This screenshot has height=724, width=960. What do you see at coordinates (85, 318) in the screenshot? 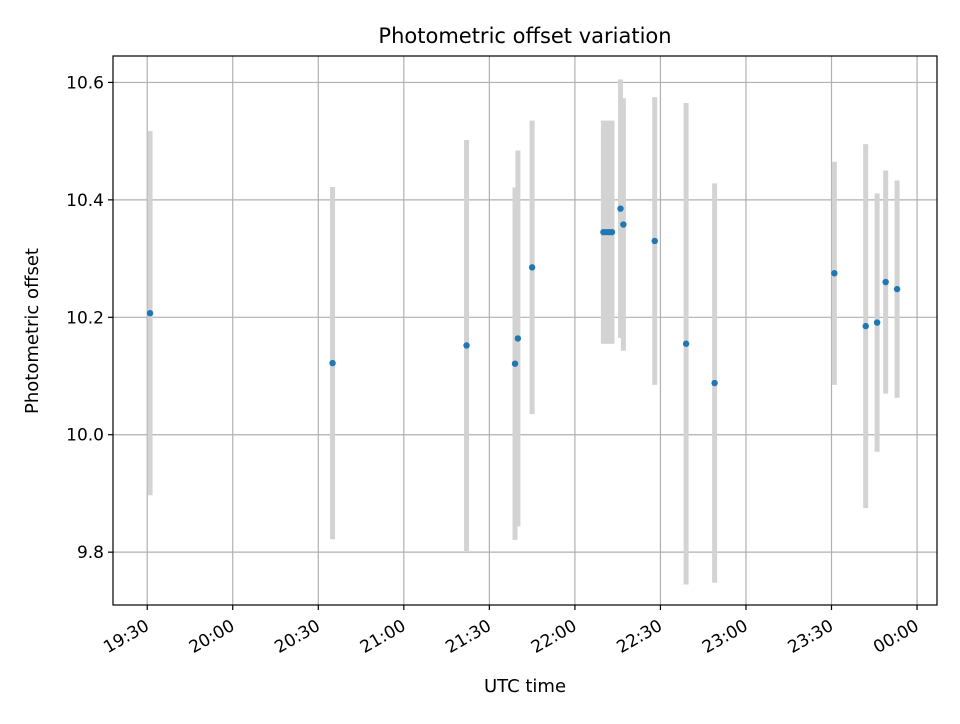
I see `y-tick-label: 10.2` at bounding box center [85, 318].